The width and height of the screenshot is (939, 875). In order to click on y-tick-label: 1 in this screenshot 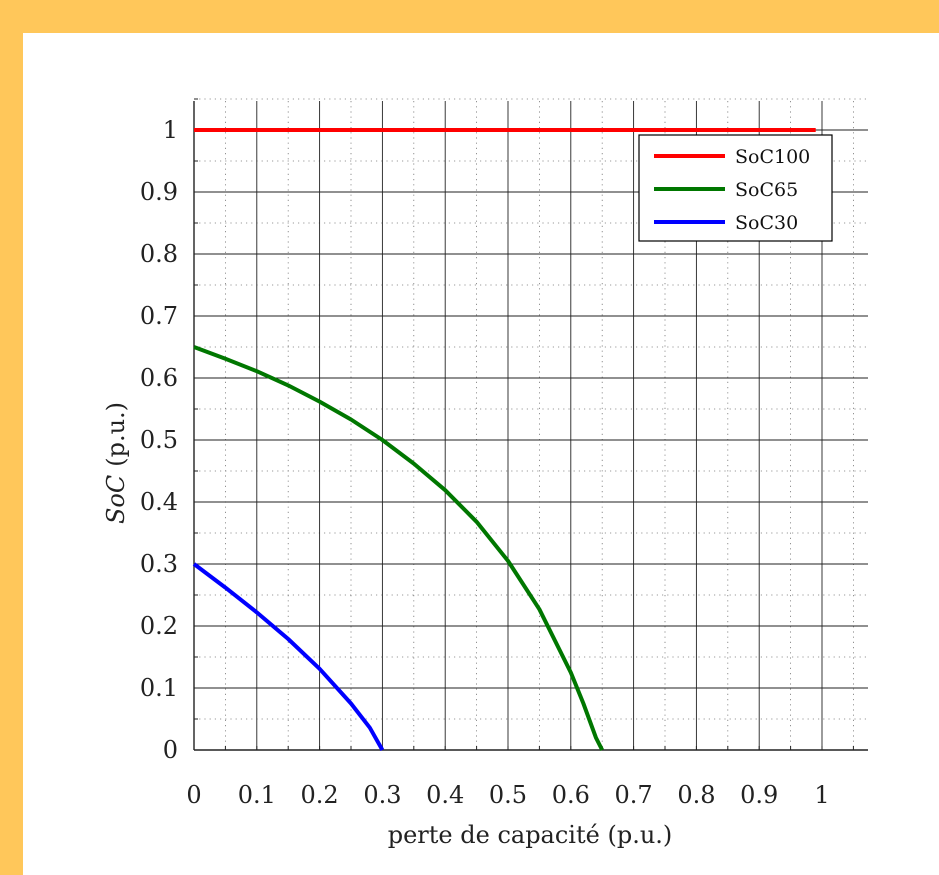, I will do `click(170, 130)`.